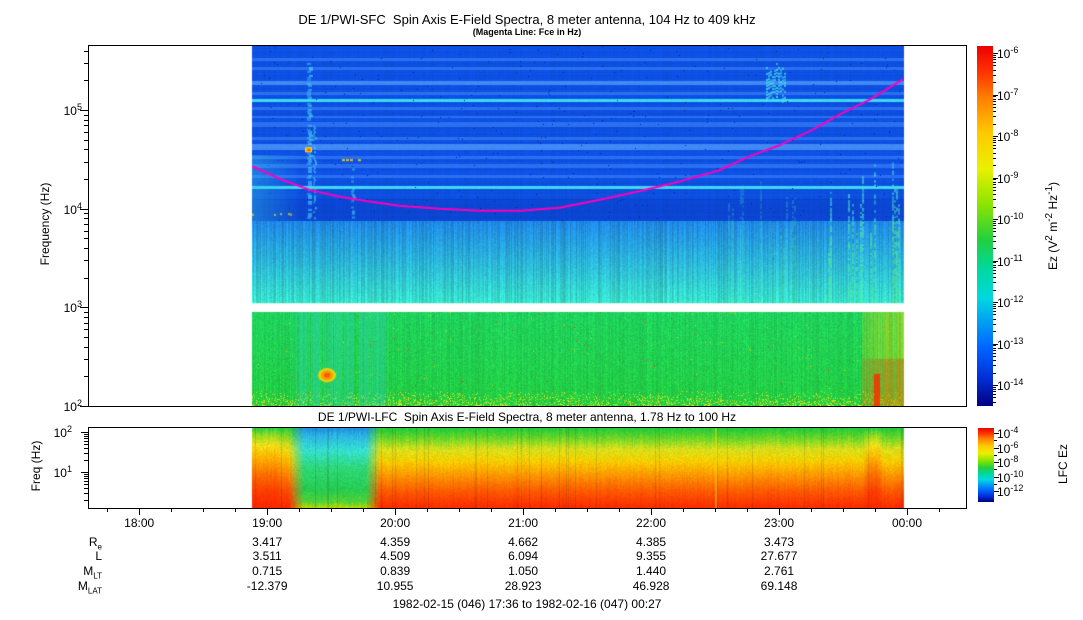  Describe the element at coordinates (1008, 462) in the screenshot. I see `lfc-cbar-tick-label: 10⁻⁸` at that location.